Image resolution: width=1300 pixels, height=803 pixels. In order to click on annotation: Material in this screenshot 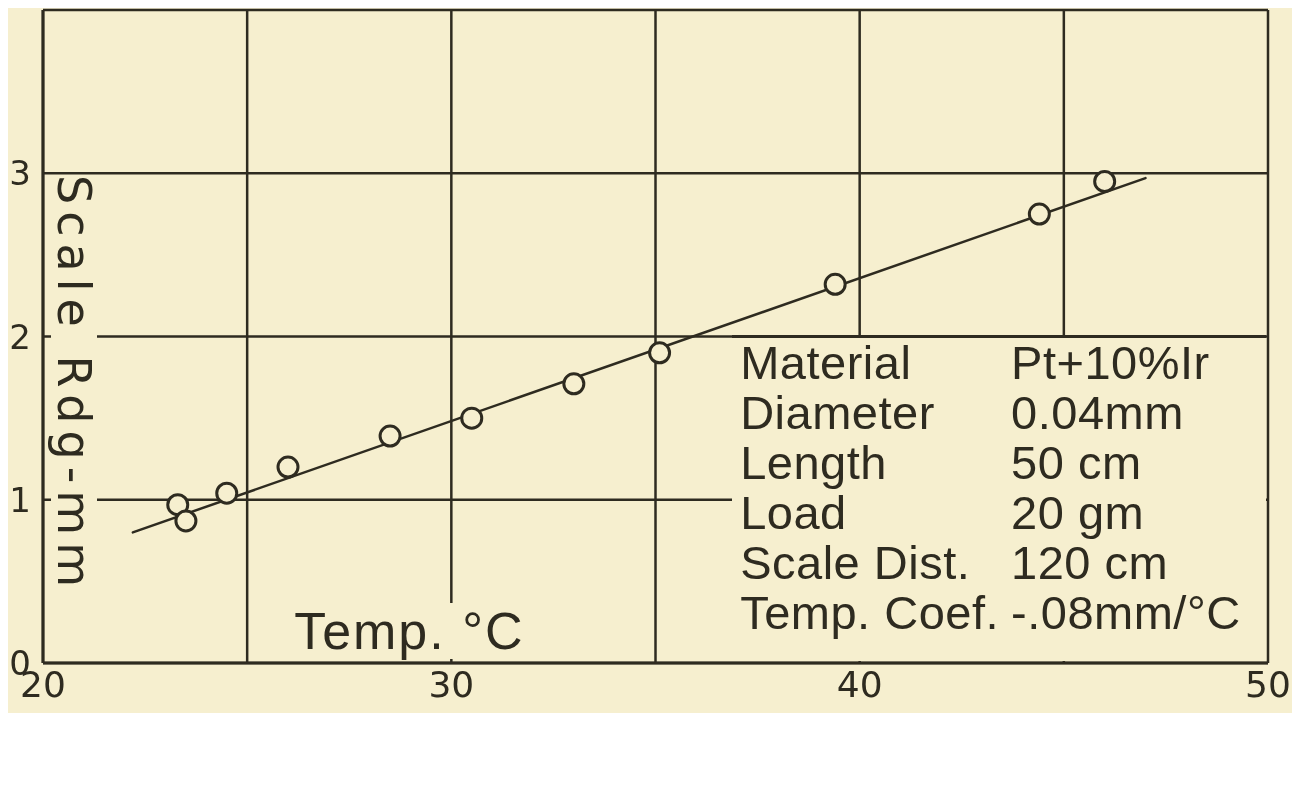, I will do `click(826, 362)`.